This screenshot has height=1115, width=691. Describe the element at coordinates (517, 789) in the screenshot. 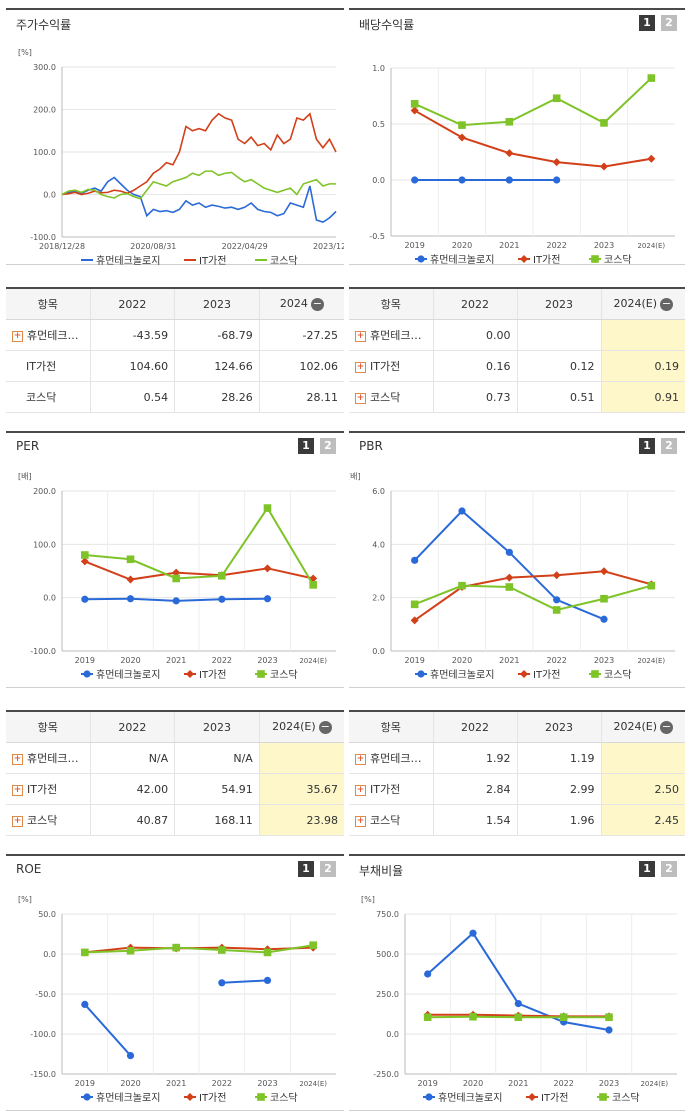

I see `table-row: + IT가전 2.84 2.99 2.50` at that location.